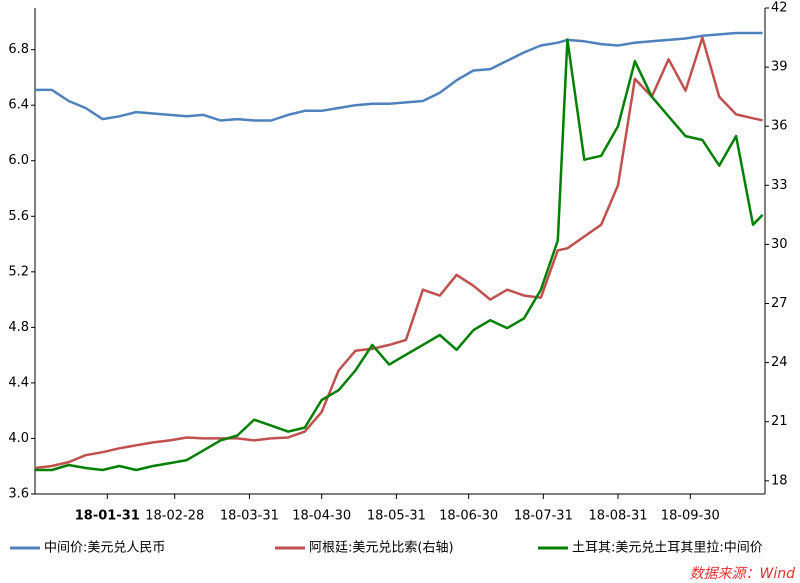  I want to click on y2-tick-label: 18, so click(779, 480).